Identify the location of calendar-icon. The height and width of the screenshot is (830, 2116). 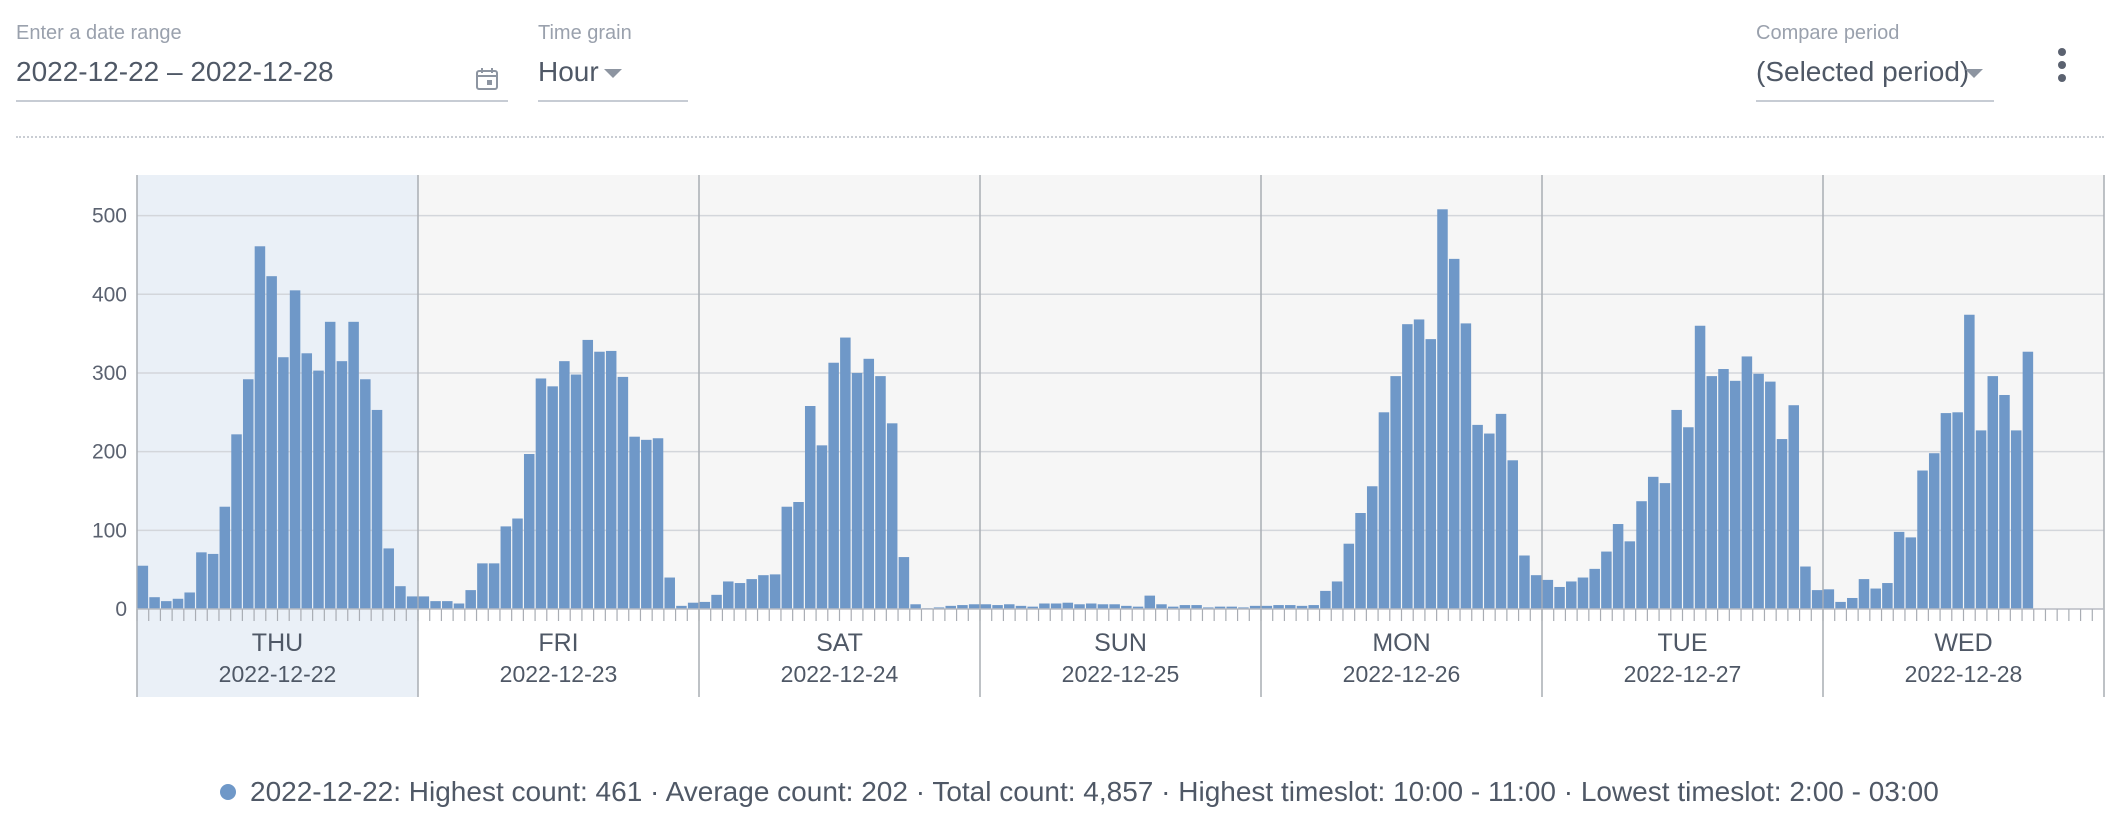
(487, 79).